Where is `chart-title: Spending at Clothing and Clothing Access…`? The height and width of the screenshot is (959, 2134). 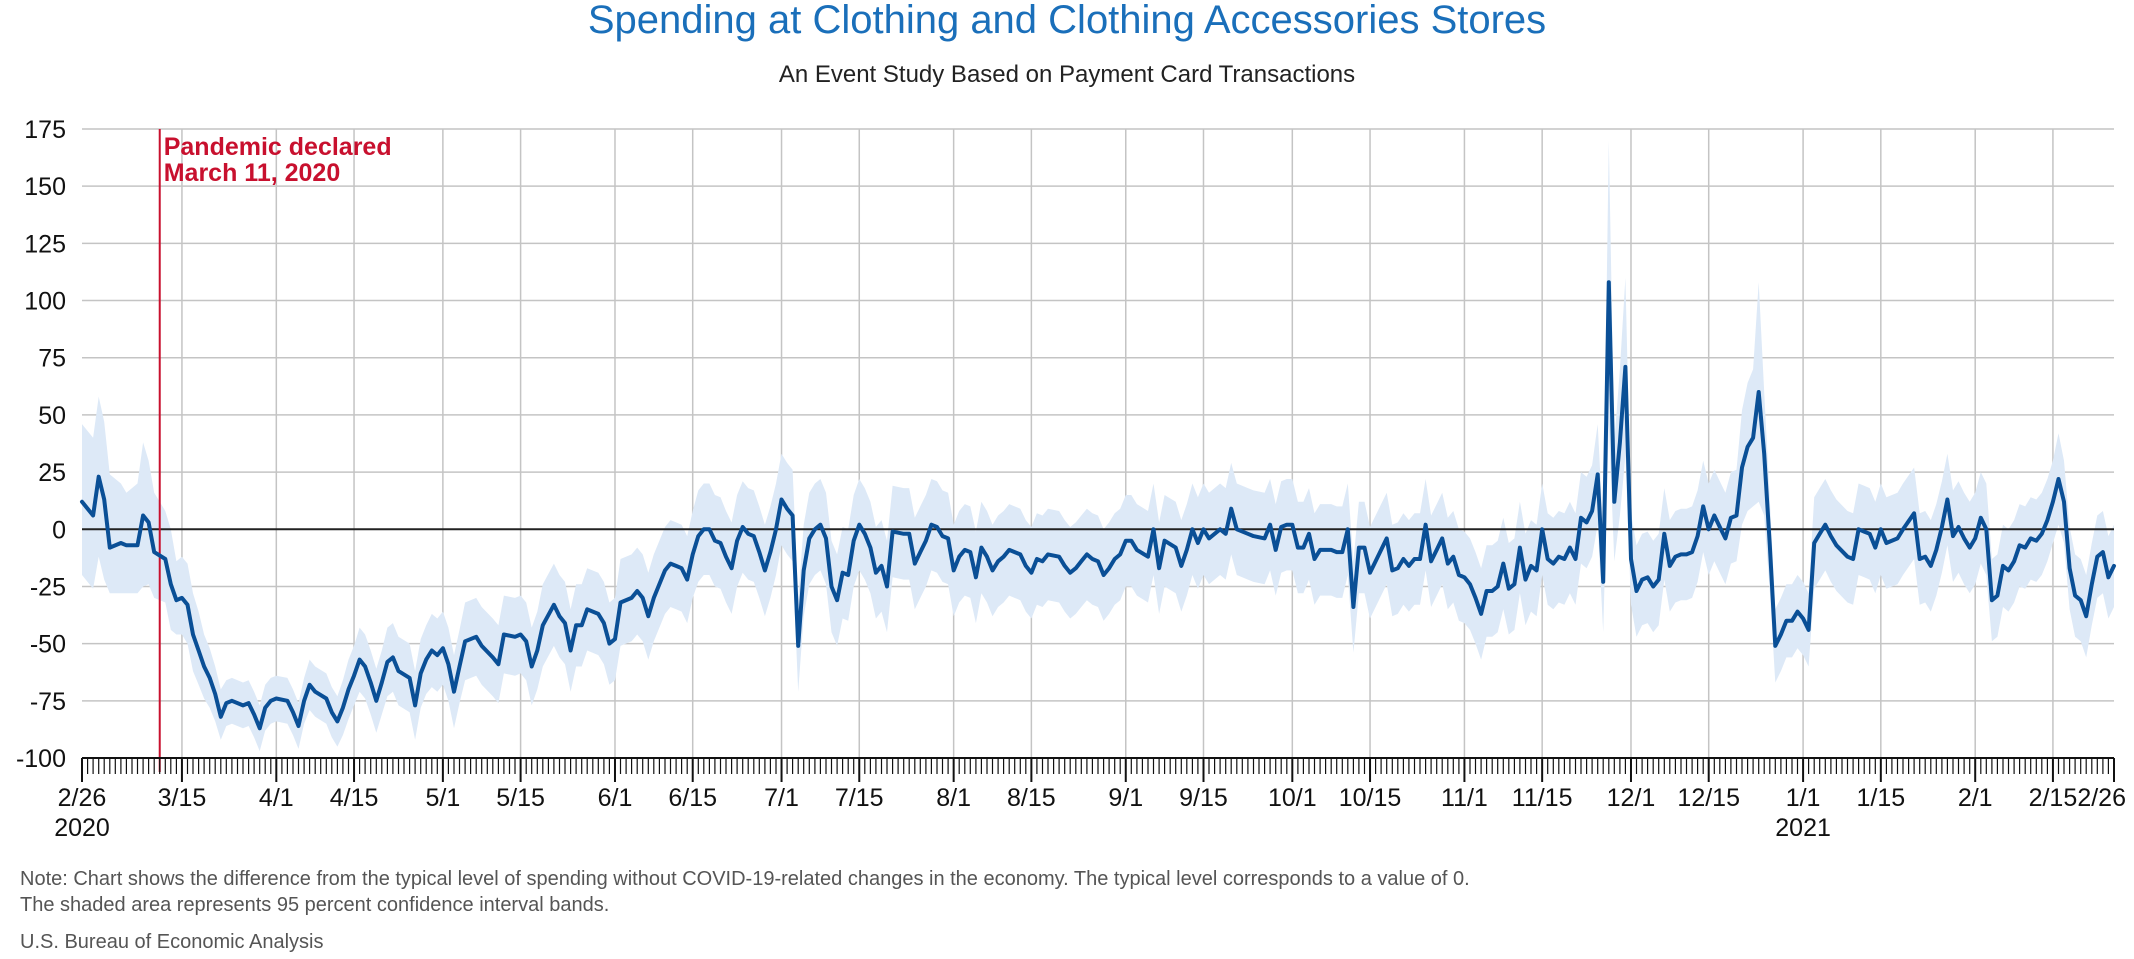 chart-title: Spending at Clothing and Clothing Access… is located at coordinates (1067, 21).